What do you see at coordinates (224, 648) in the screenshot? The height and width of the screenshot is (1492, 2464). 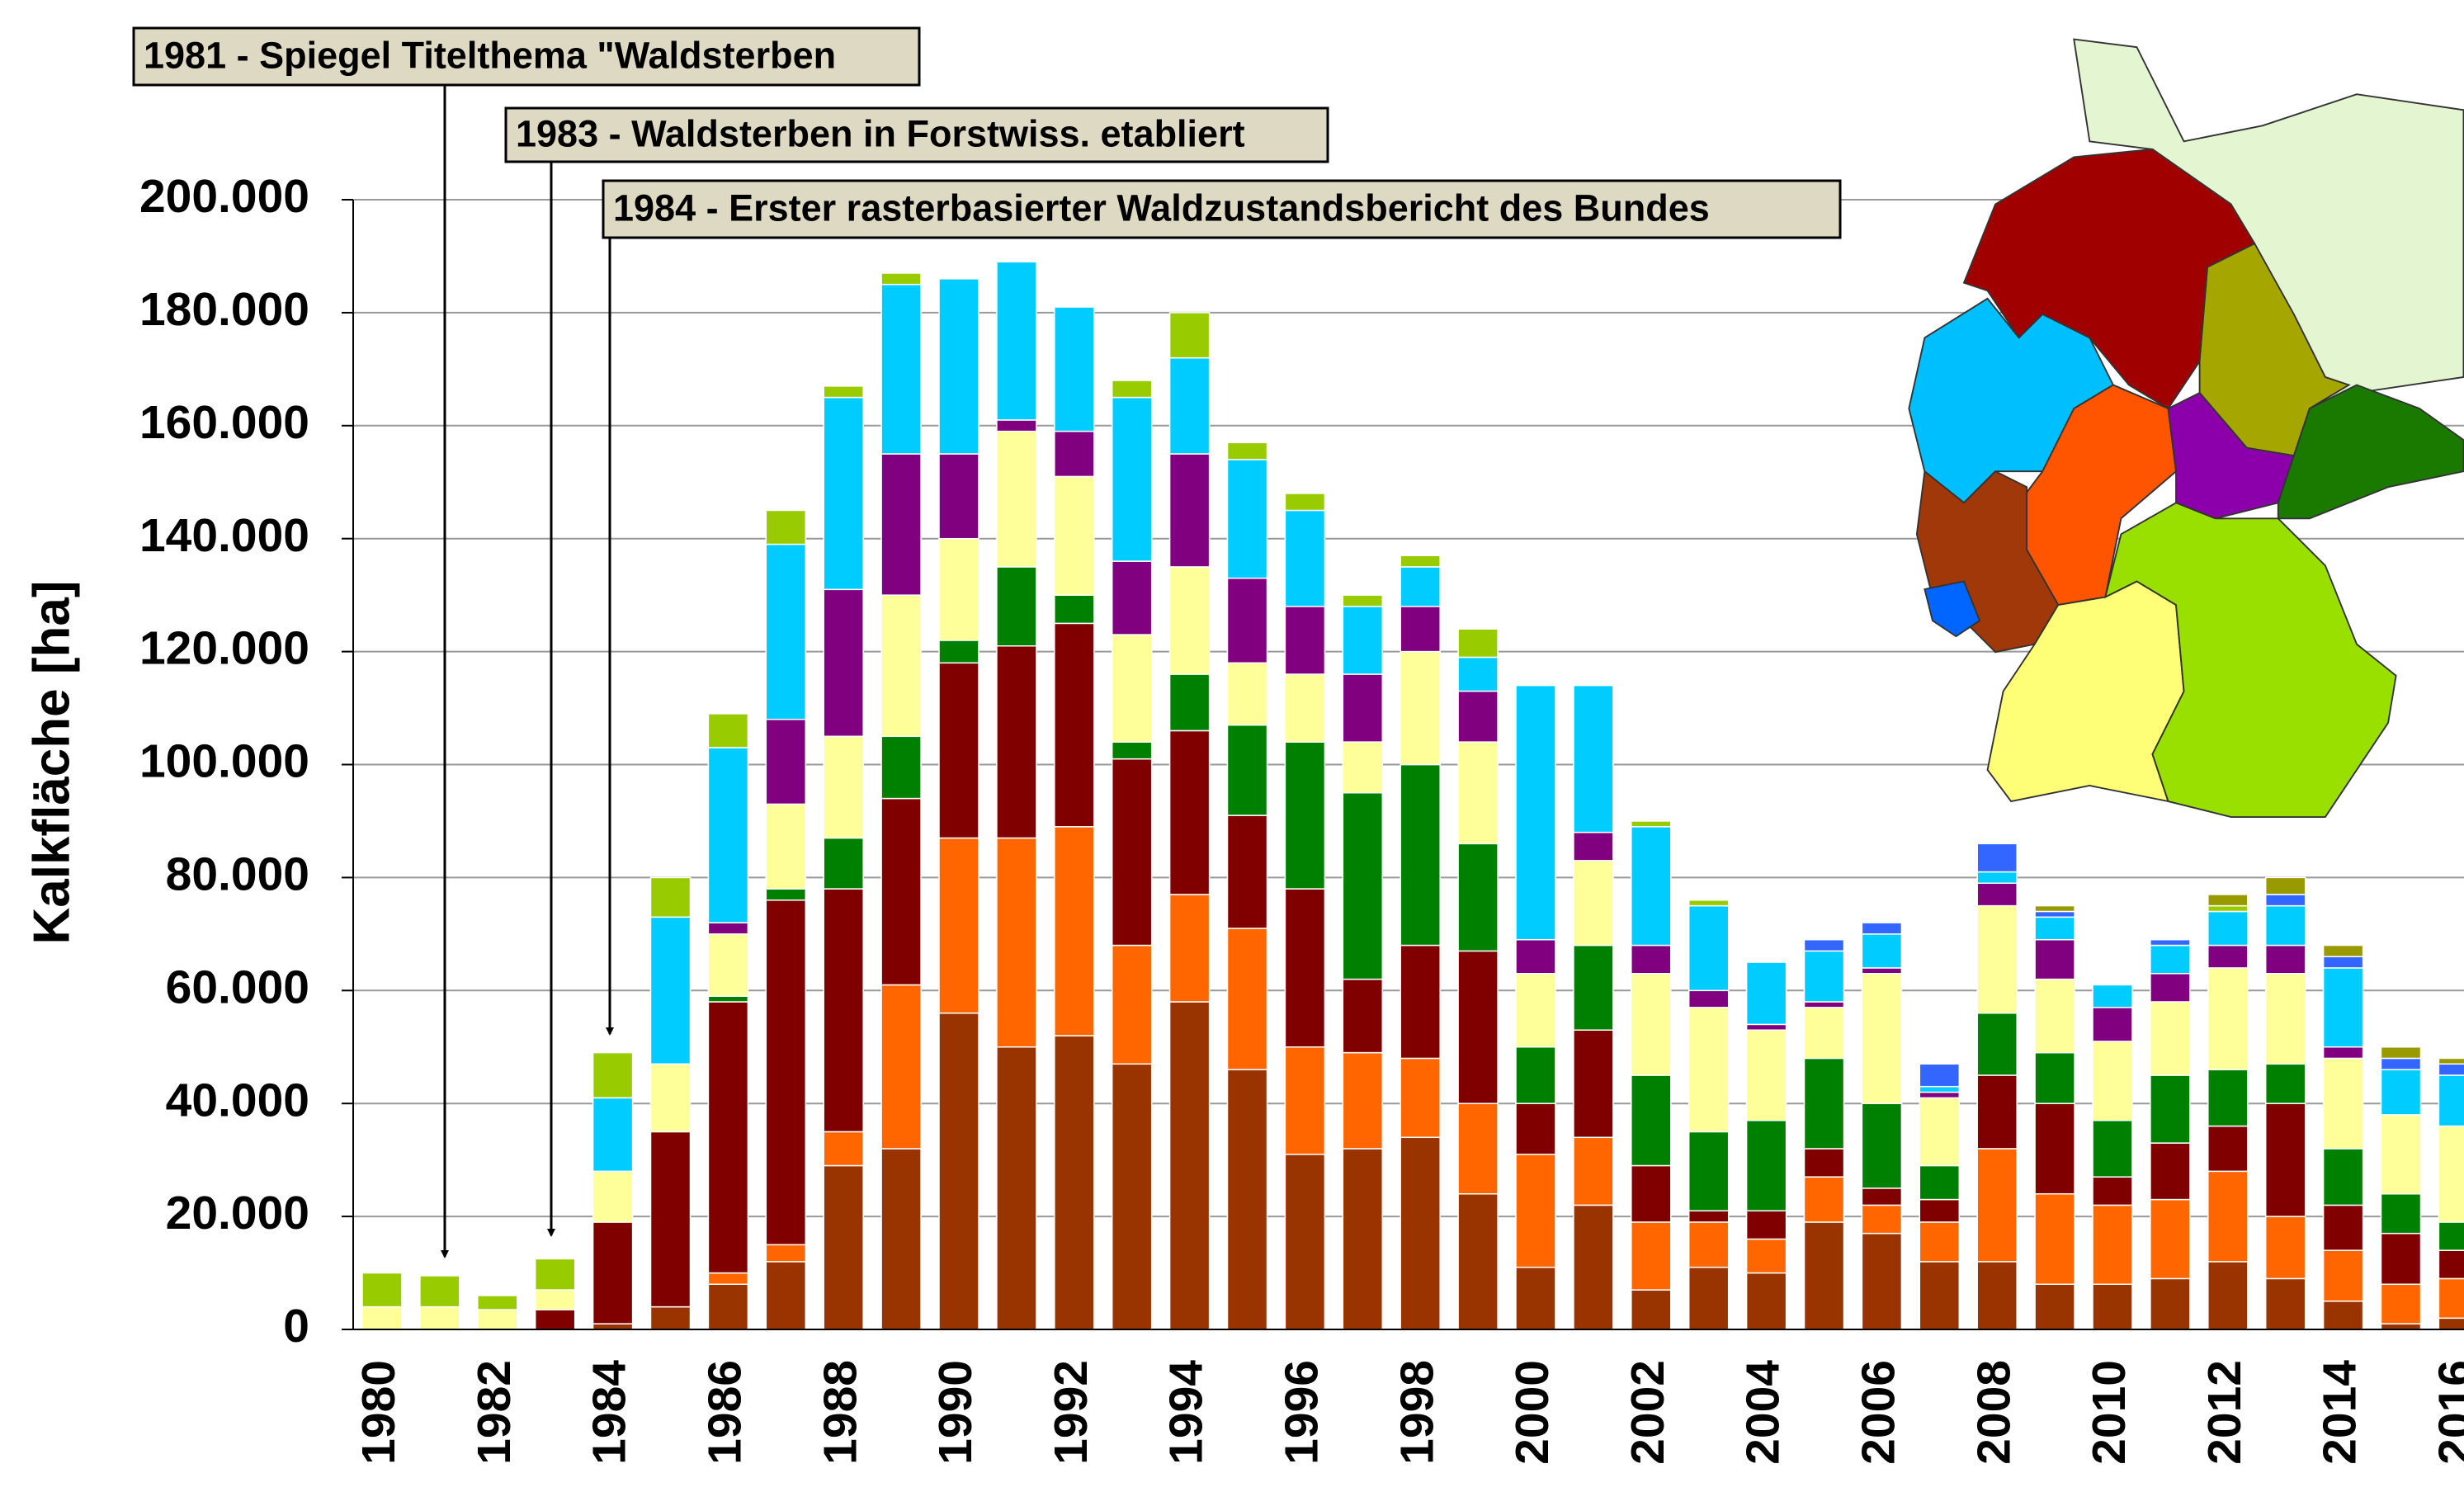 I see `y-tick-label: 120.000` at bounding box center [224, 648].